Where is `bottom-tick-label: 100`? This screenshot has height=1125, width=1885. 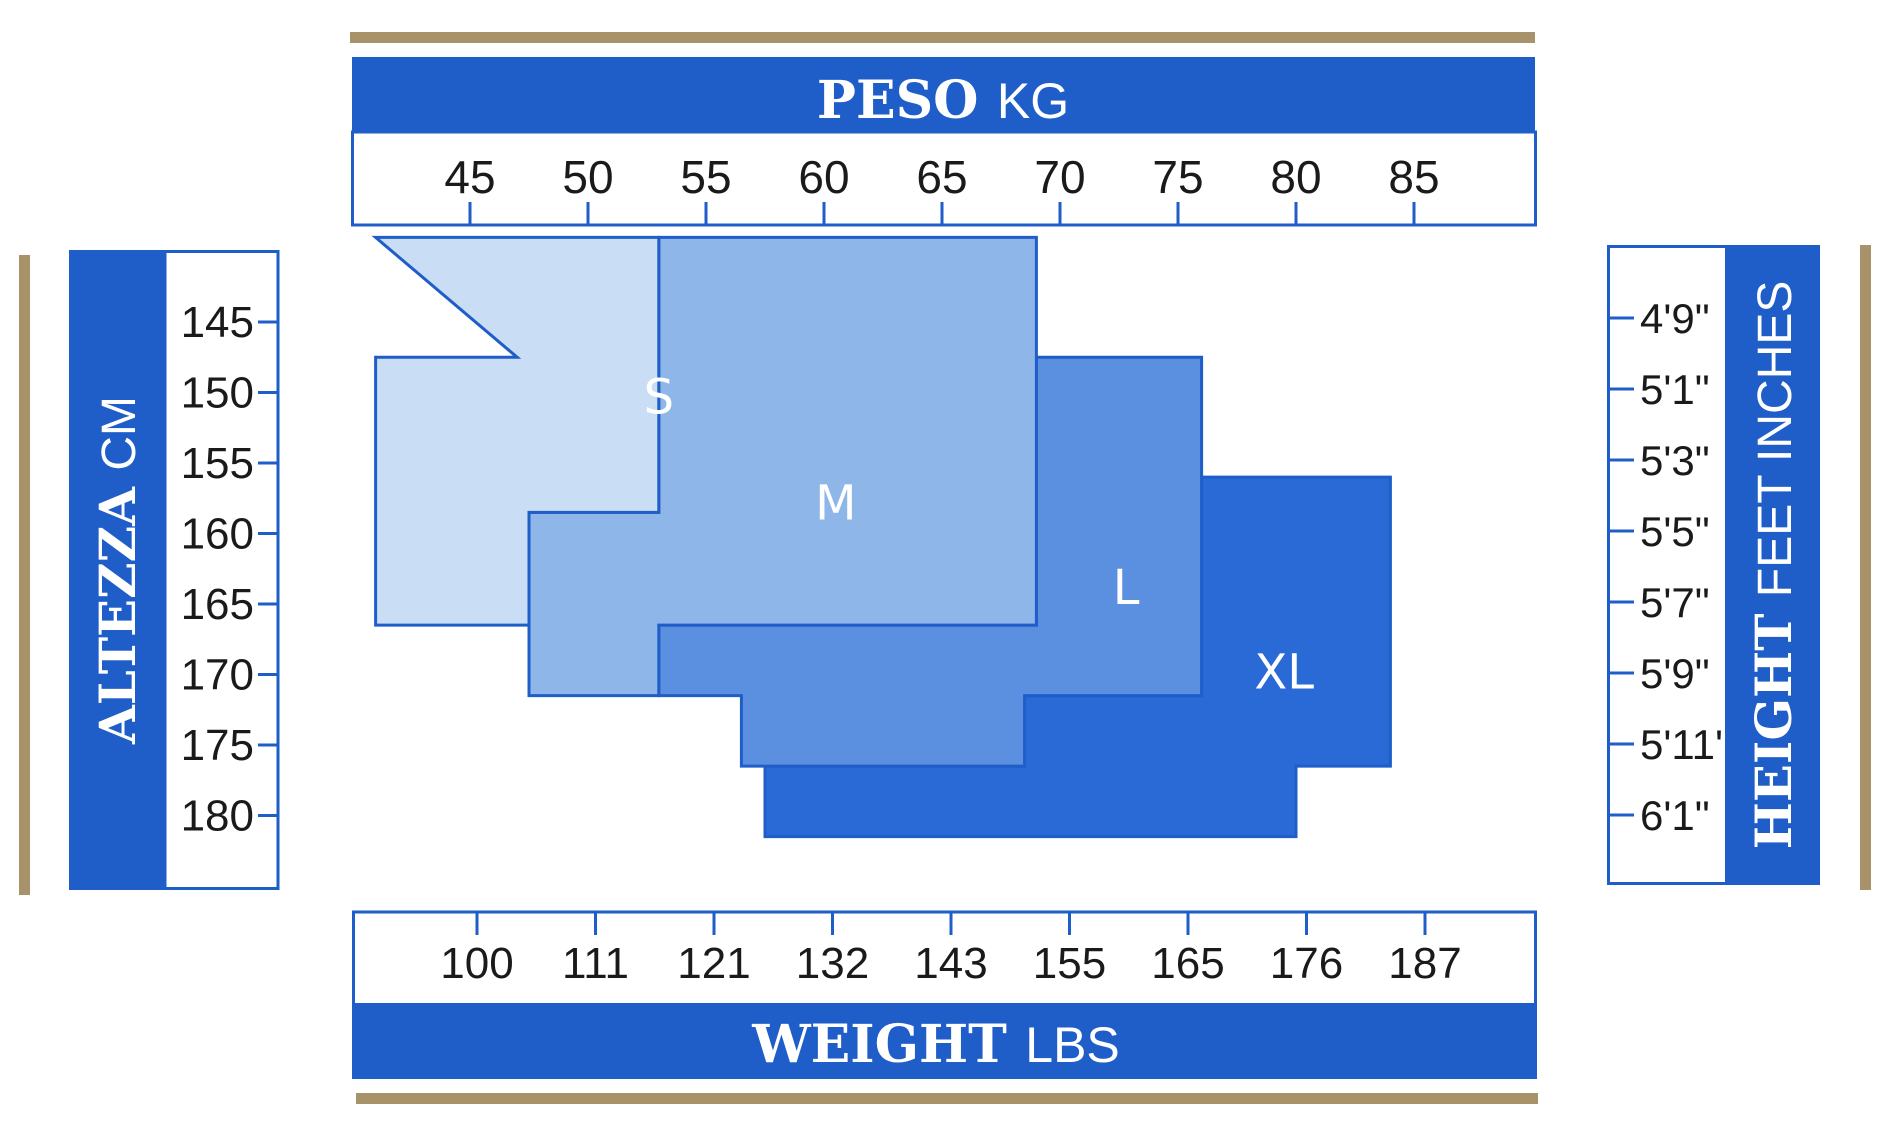 bottom-tick-label: 100 is located at coordinates (476, 963).